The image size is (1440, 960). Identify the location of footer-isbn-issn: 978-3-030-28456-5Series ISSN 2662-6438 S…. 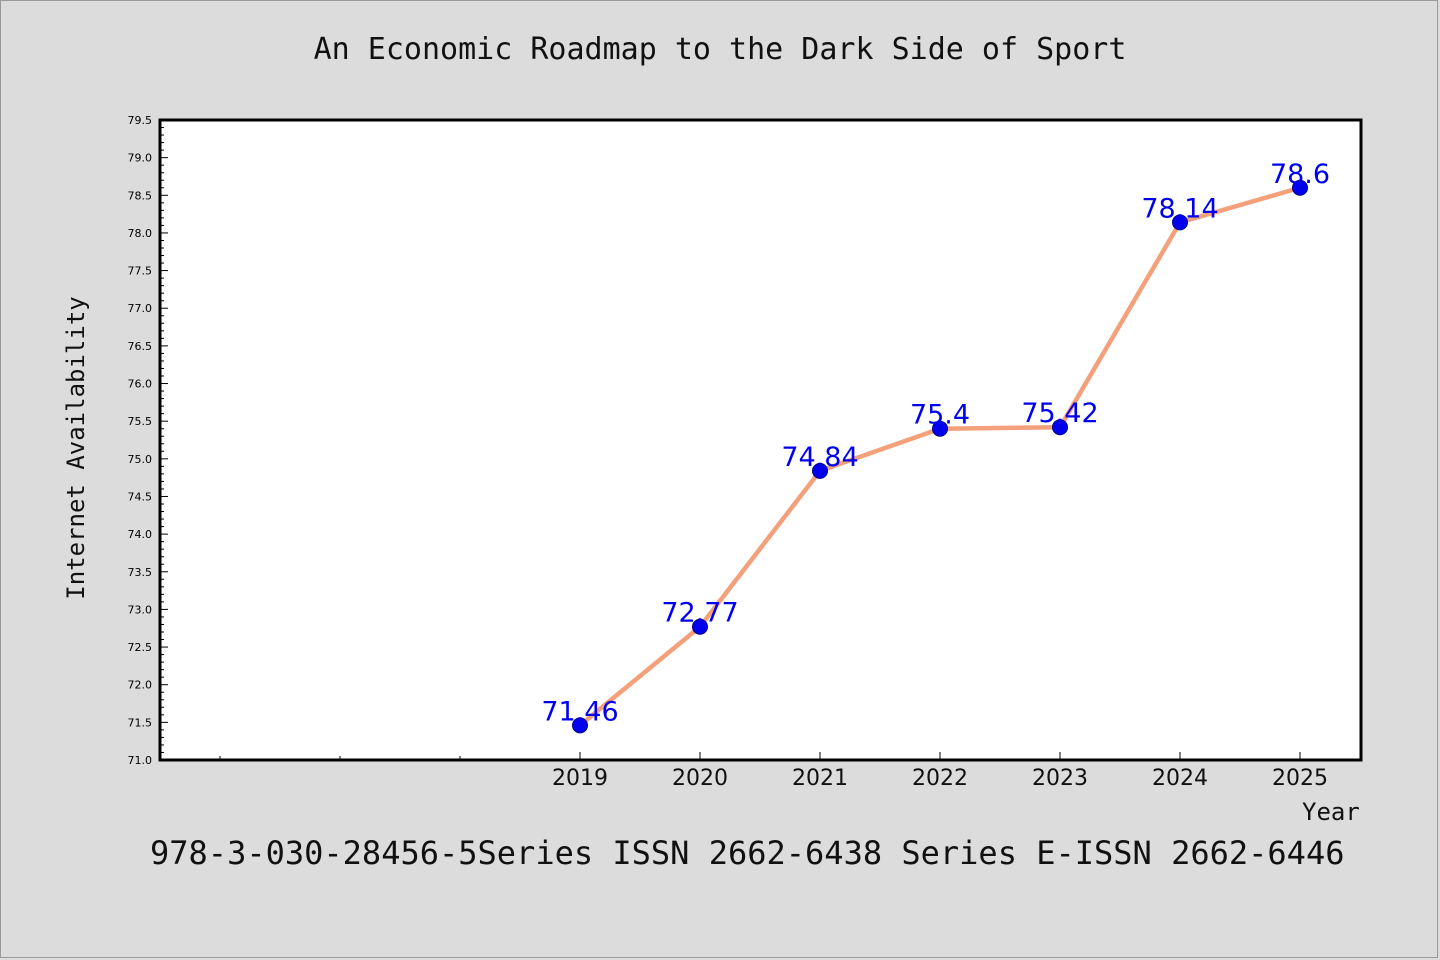
(747, 853).